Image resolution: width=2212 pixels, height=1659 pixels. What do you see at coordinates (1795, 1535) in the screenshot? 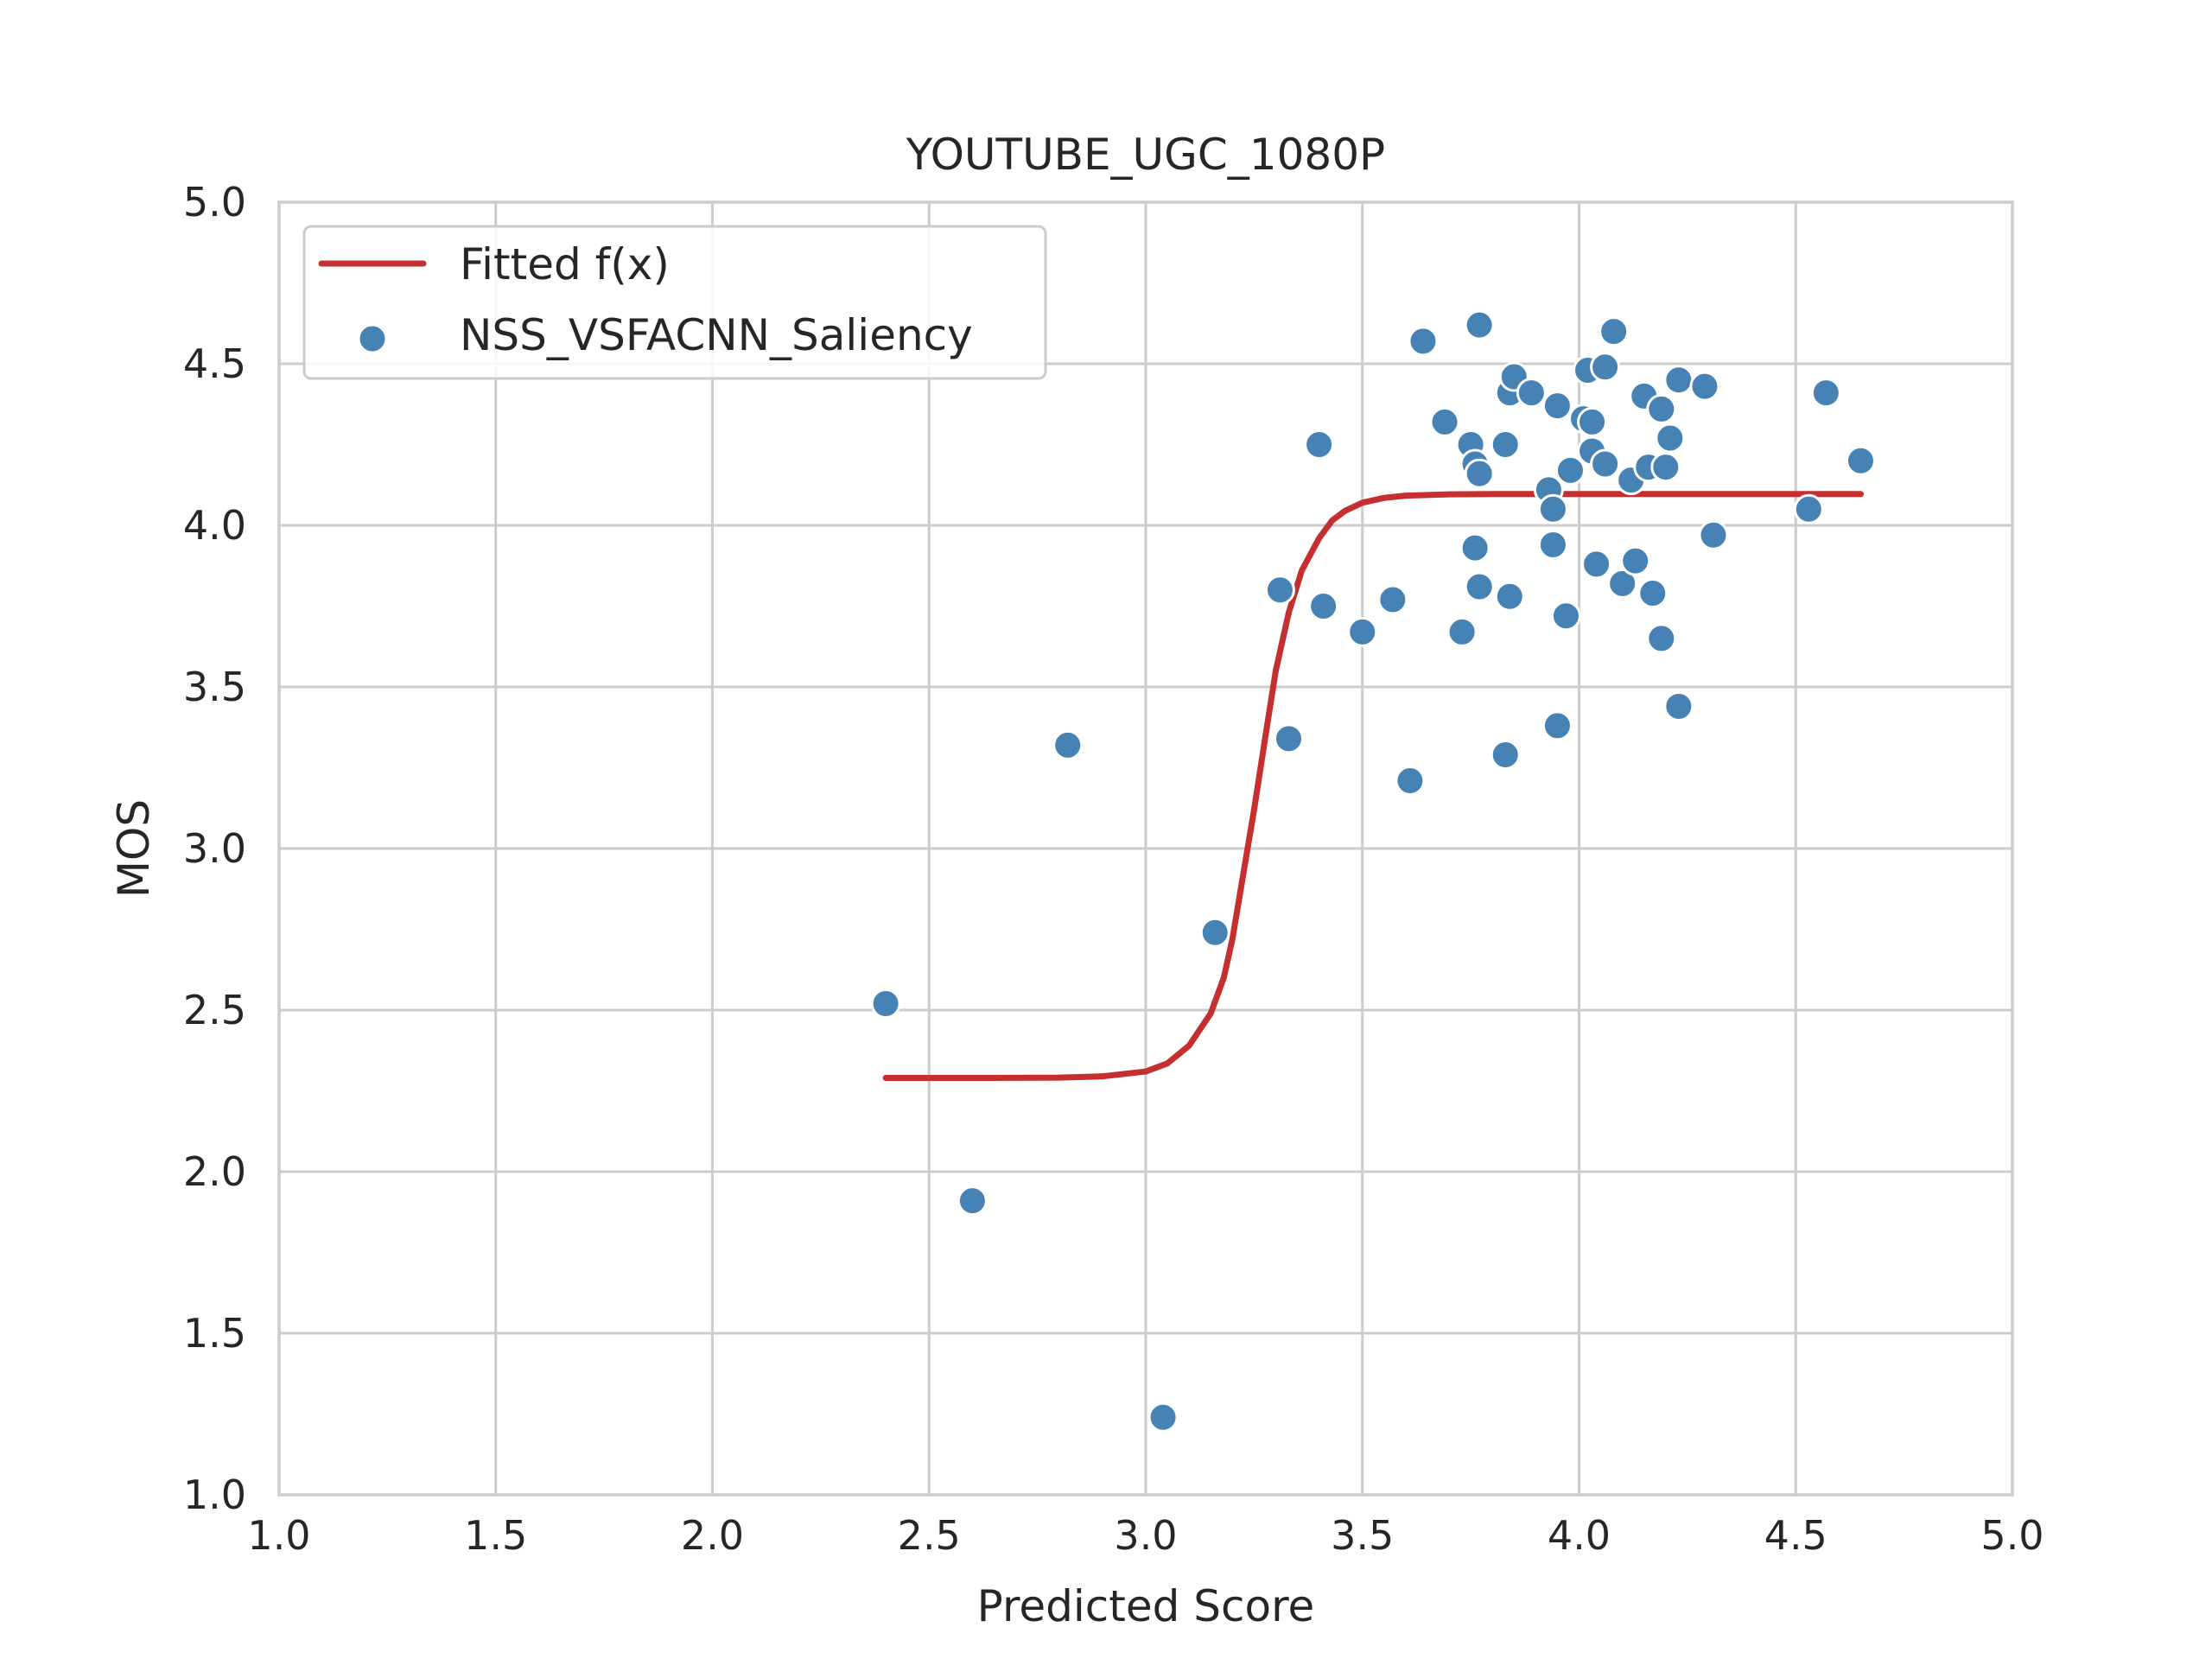
I see `x-tick-label: 4.5` at bounding box center [1795, 1535].